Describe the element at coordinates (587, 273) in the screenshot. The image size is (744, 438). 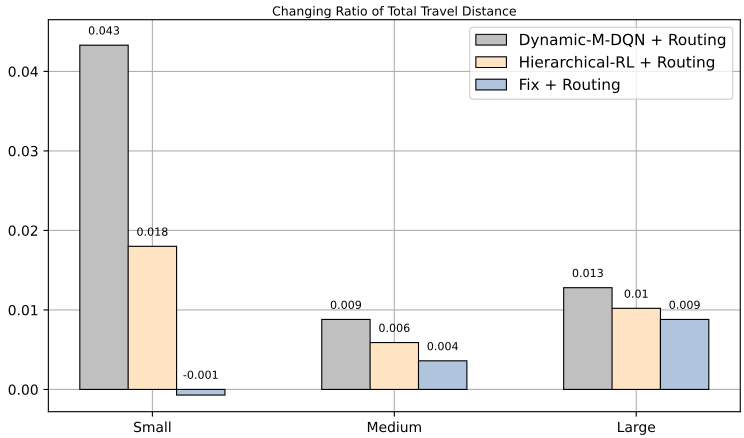
I see `data-label: 0.013` at that location.